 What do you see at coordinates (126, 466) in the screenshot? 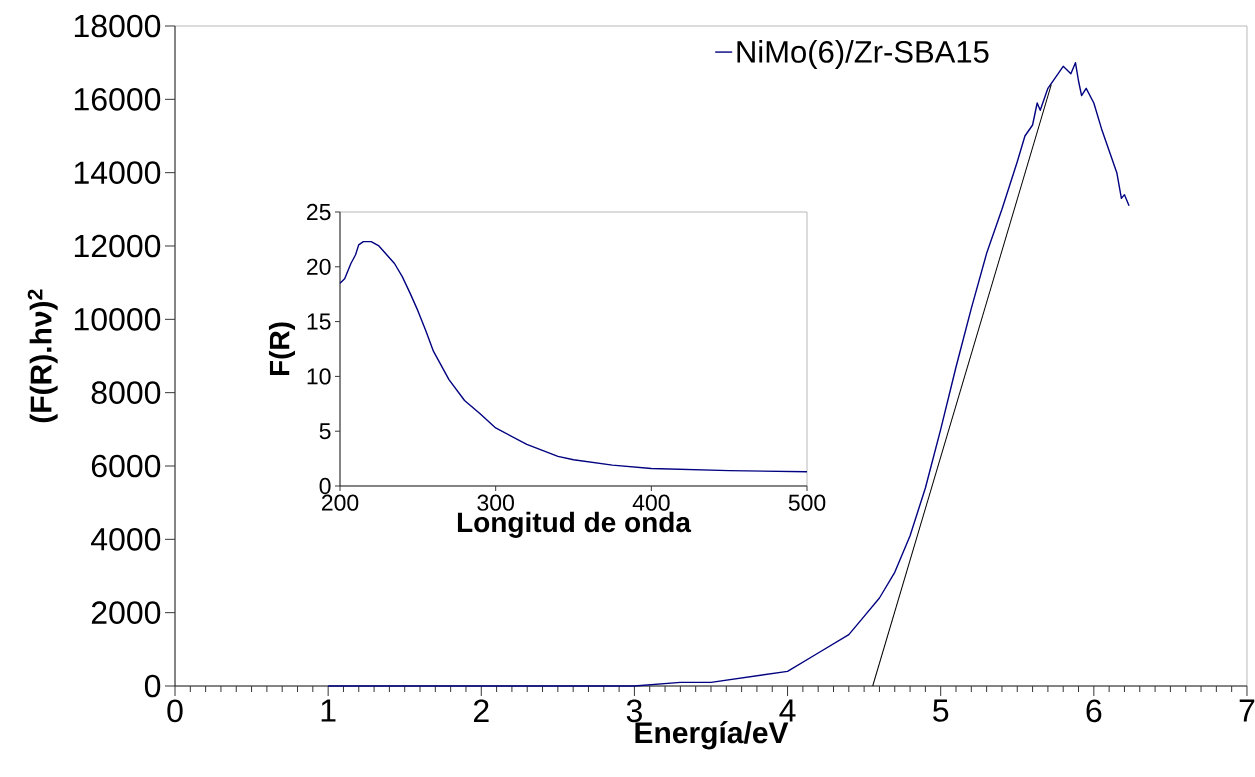
I see `y-tick-label: 6000` at bounding box center [126, 466].